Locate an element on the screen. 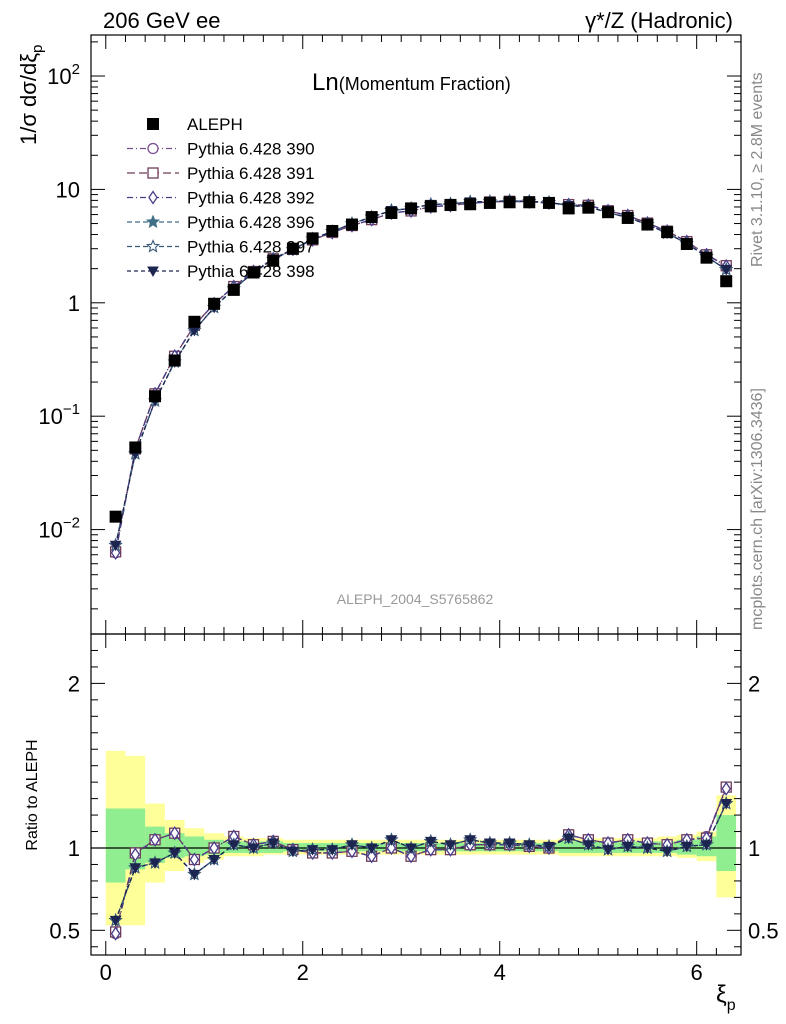 This screenshot has height=1024, width=786. legend-label: Pythia 6.428 396 is located at coordinates (251, 222).